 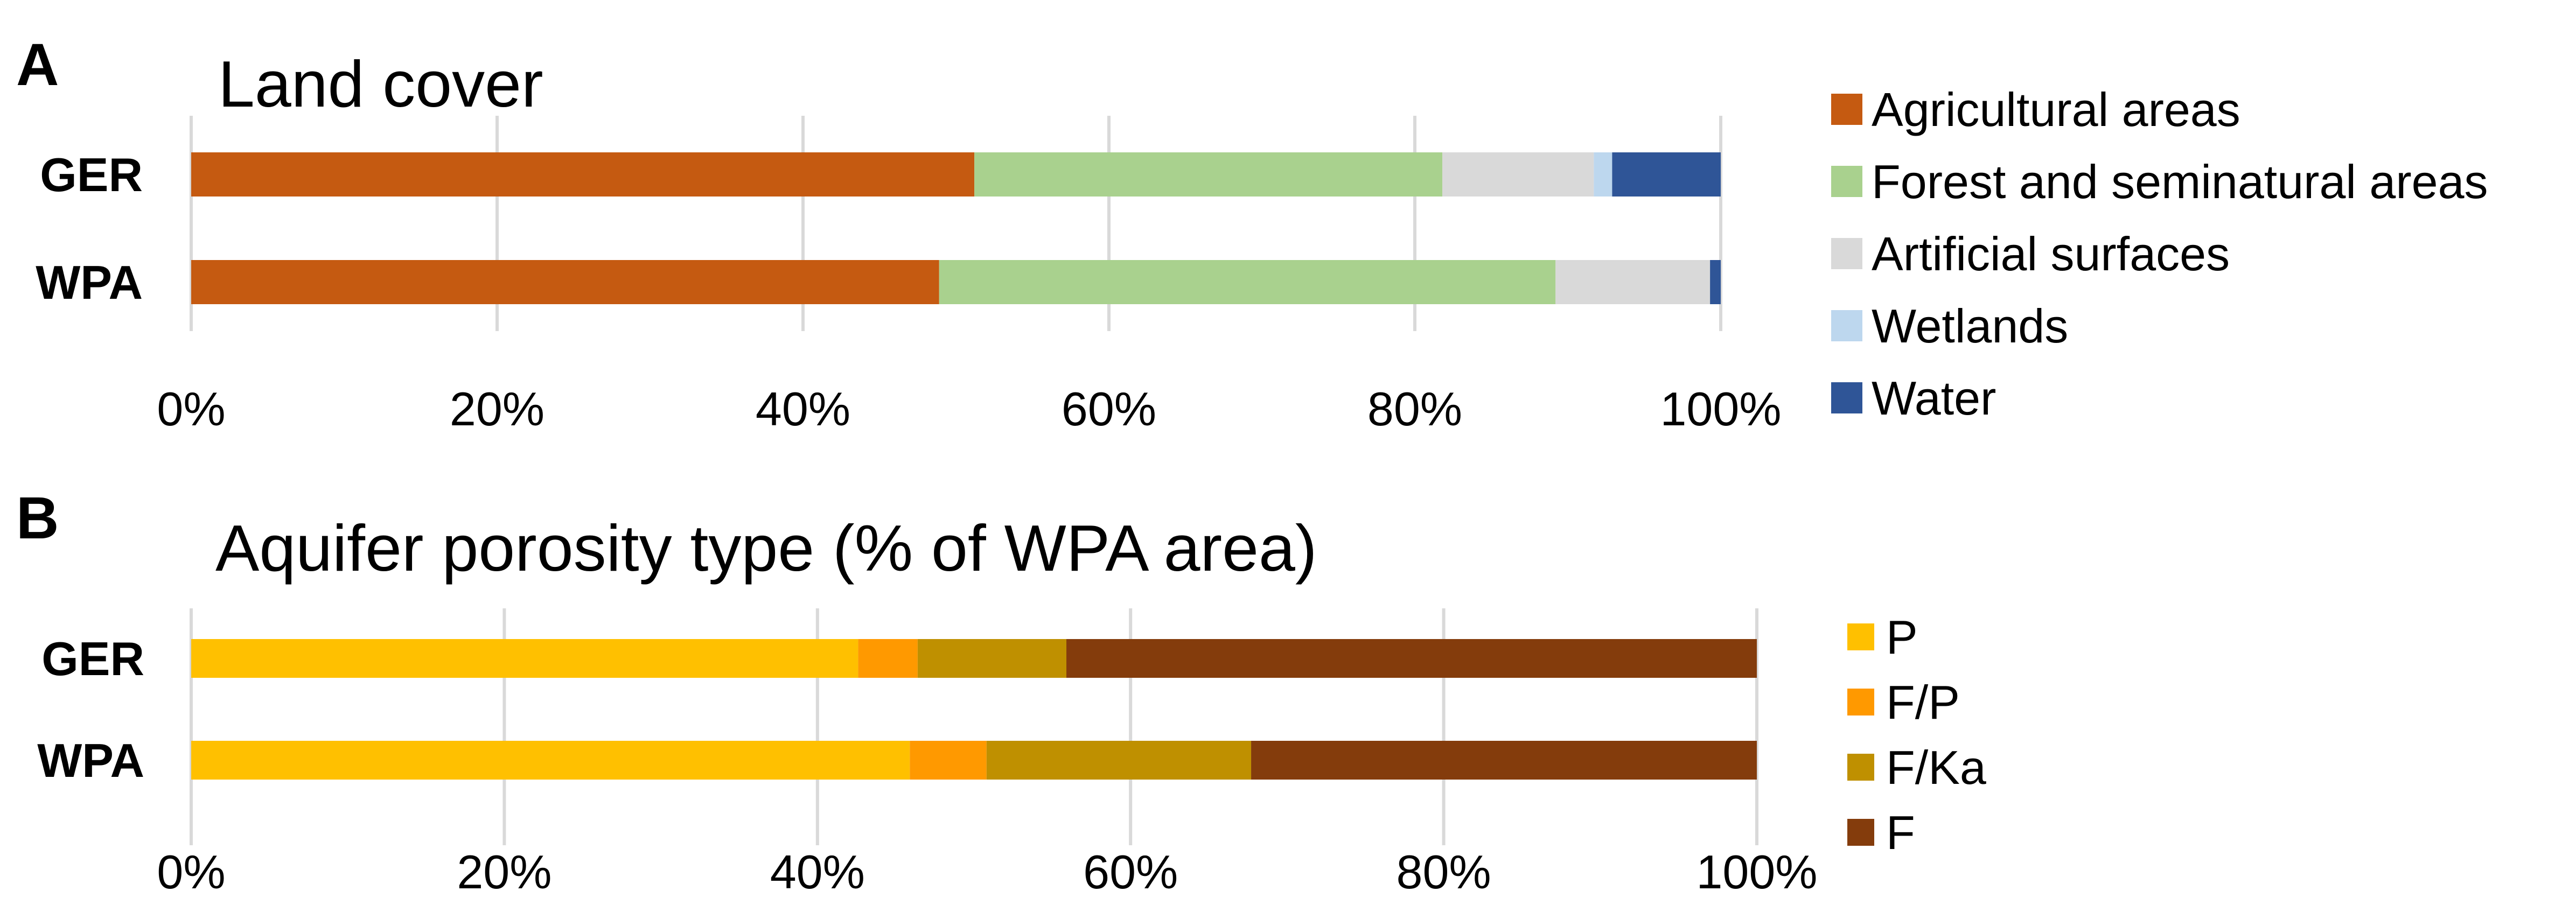 I want to click on legend-swatch-forest-and-seminatural-areas, so click(x=1846, y=181).